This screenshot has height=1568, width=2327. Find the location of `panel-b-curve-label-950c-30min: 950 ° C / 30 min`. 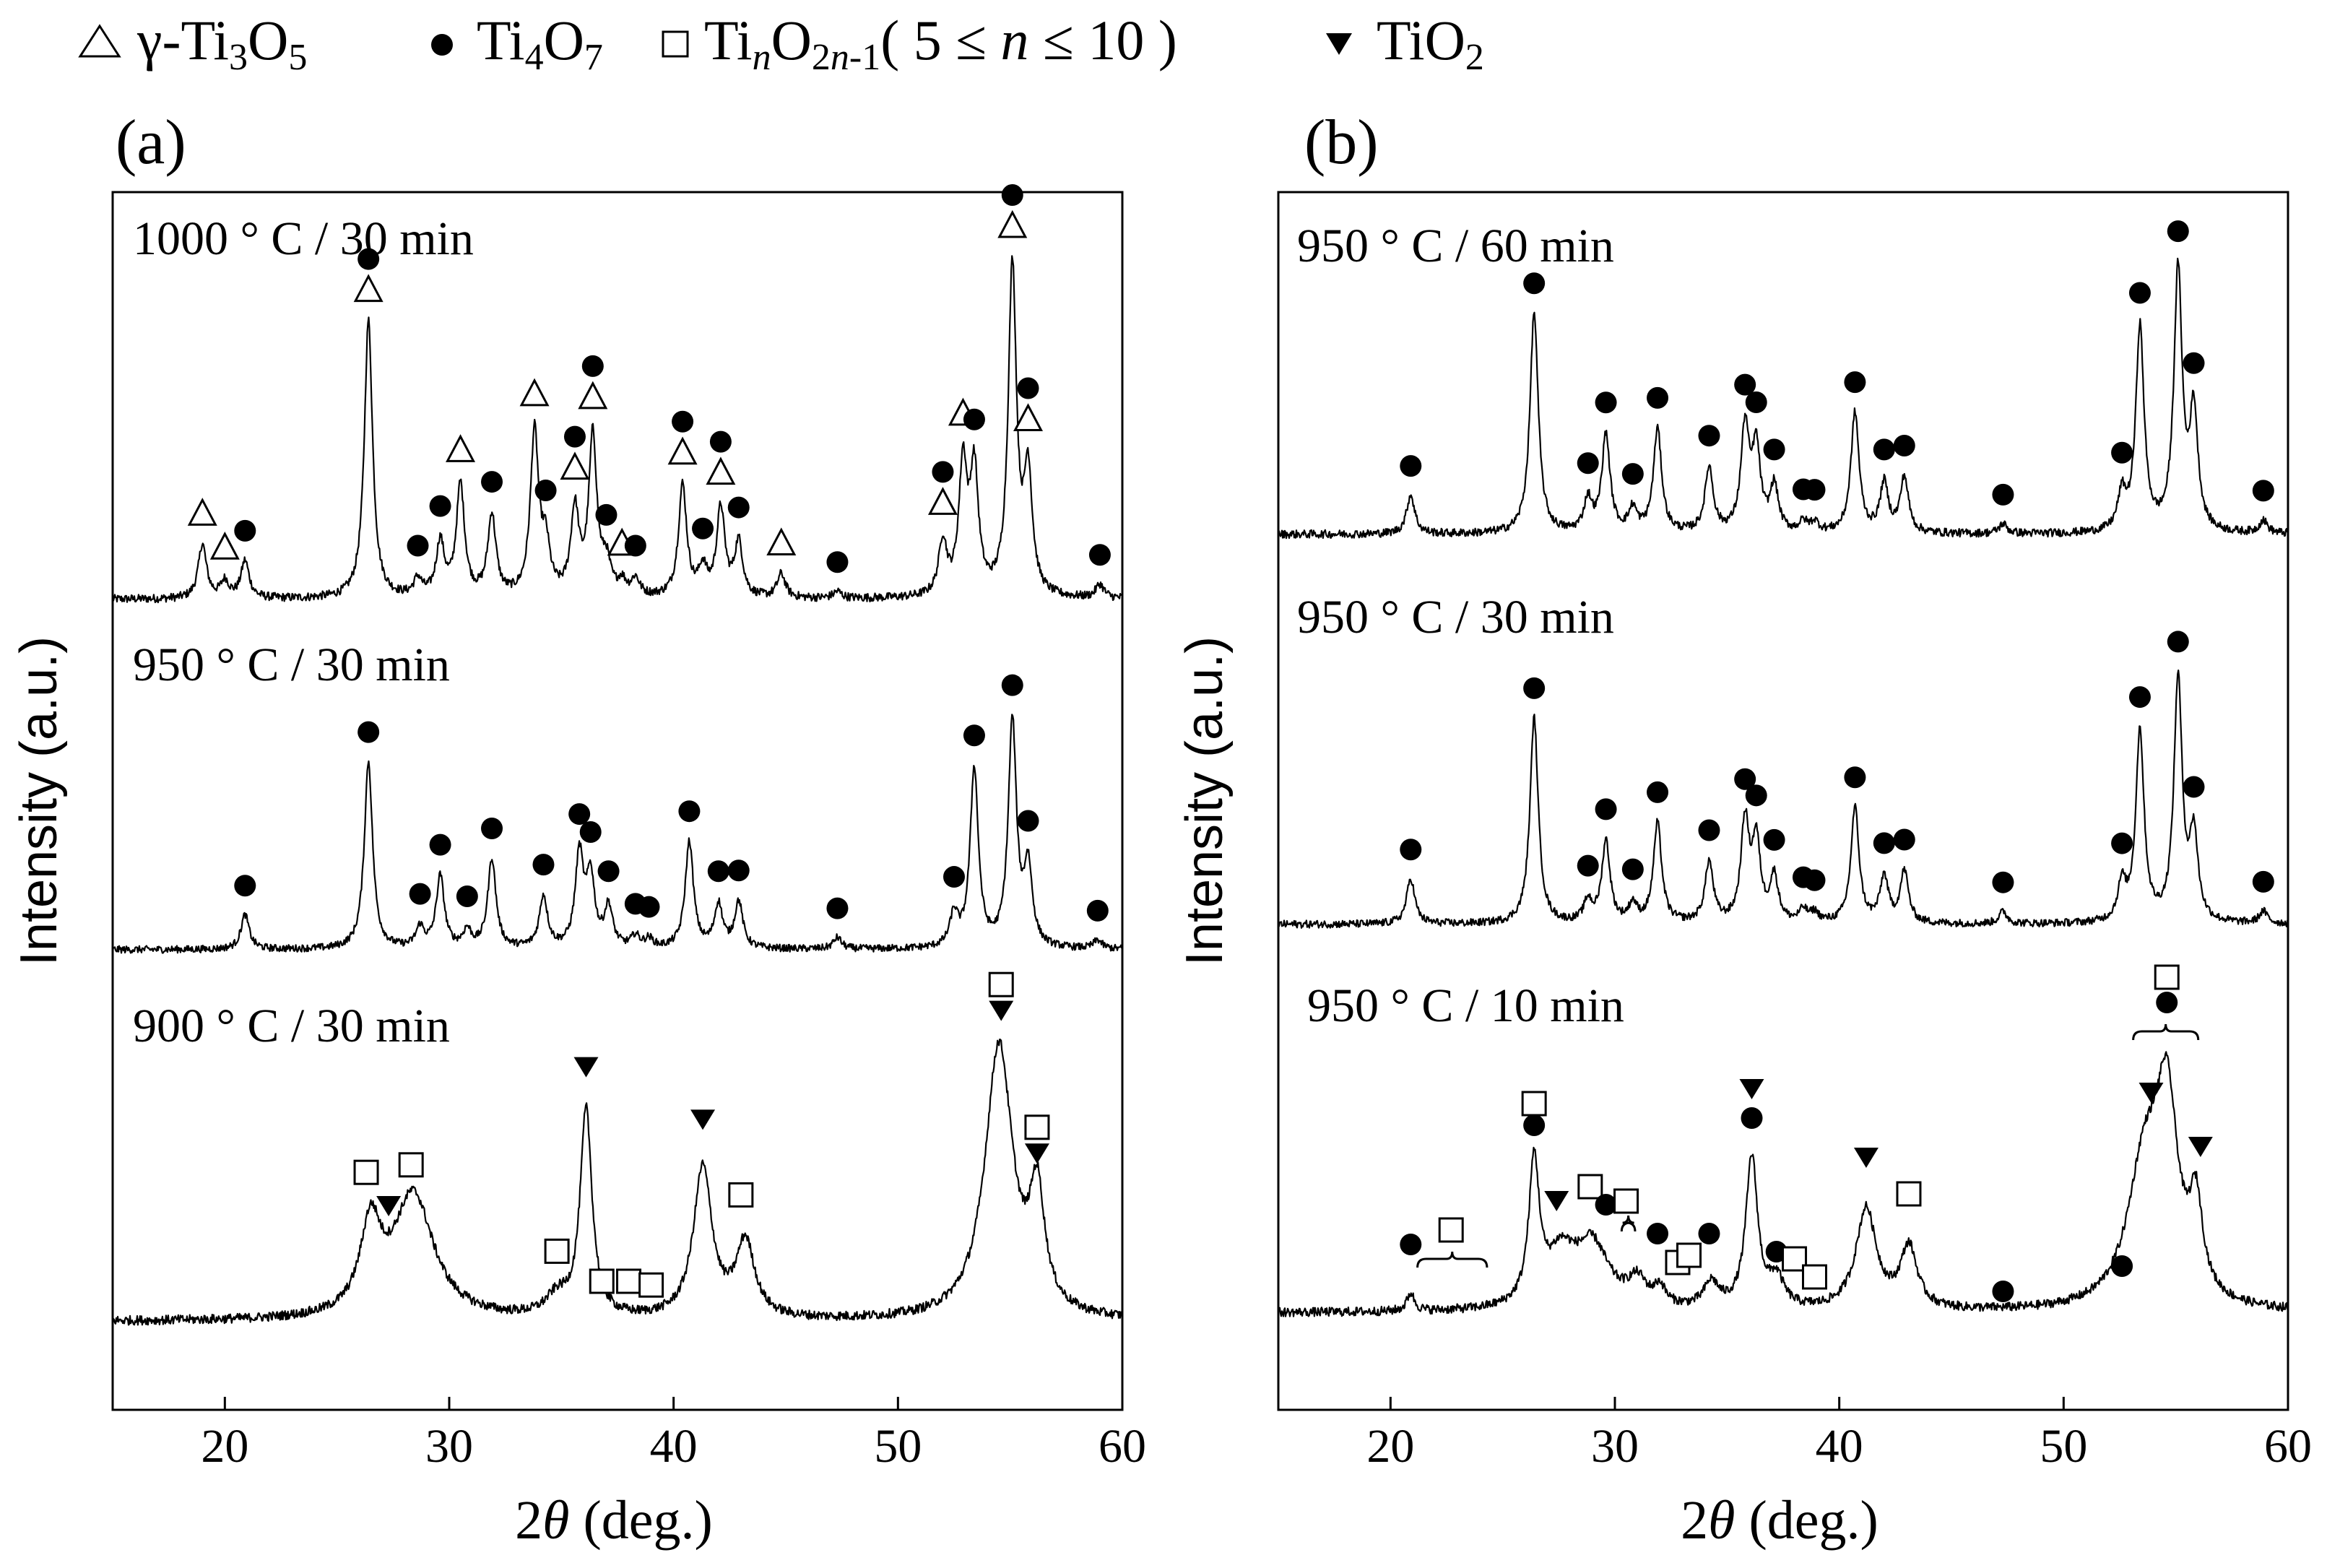

panel-b-curve-label-950c-30min: 950 ° C / 30 min is located at coordinates (1455, 617).